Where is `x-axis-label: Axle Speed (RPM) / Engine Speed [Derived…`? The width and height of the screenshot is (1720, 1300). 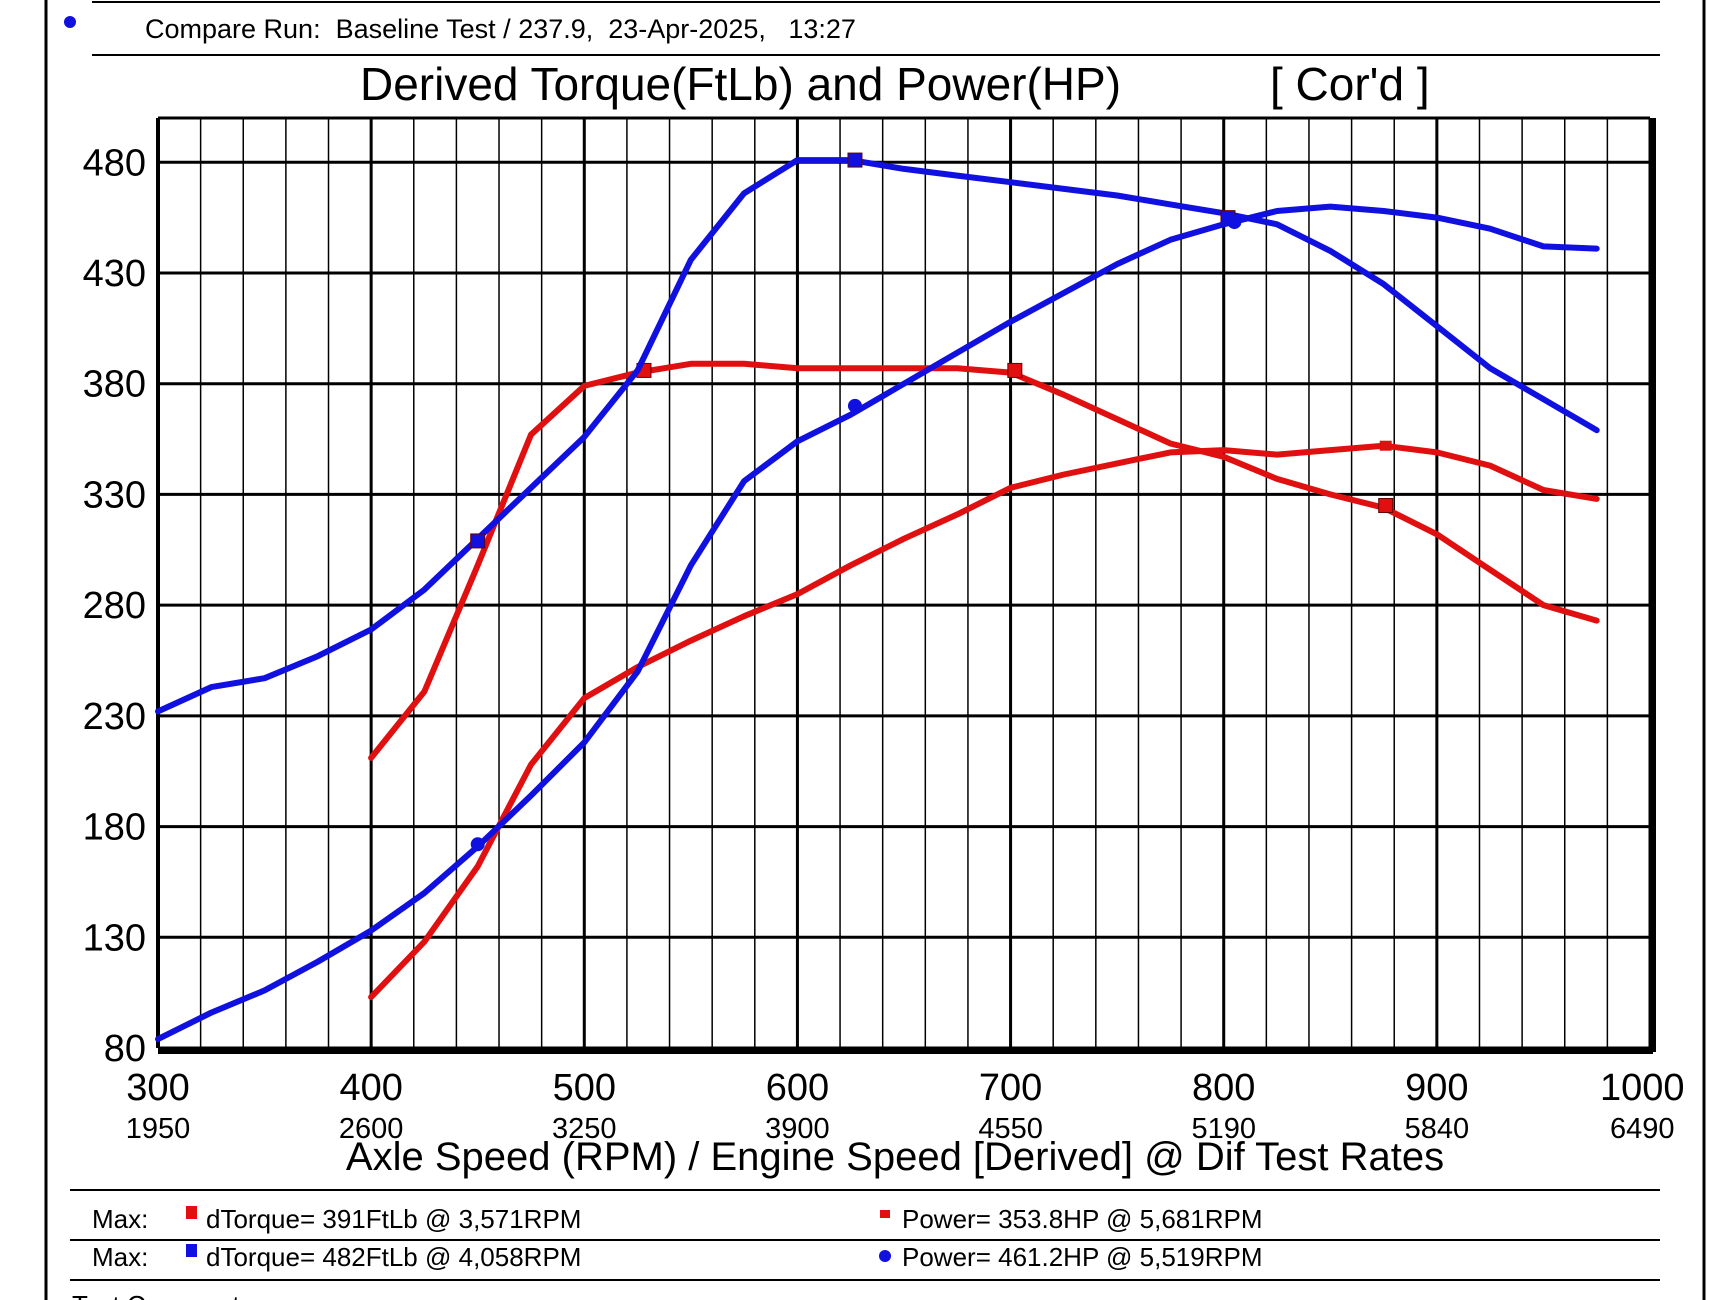 x-axis-label: Axle Speed (RPM) / Engine Speed [Derived… is located at coordinates (895, 1157).